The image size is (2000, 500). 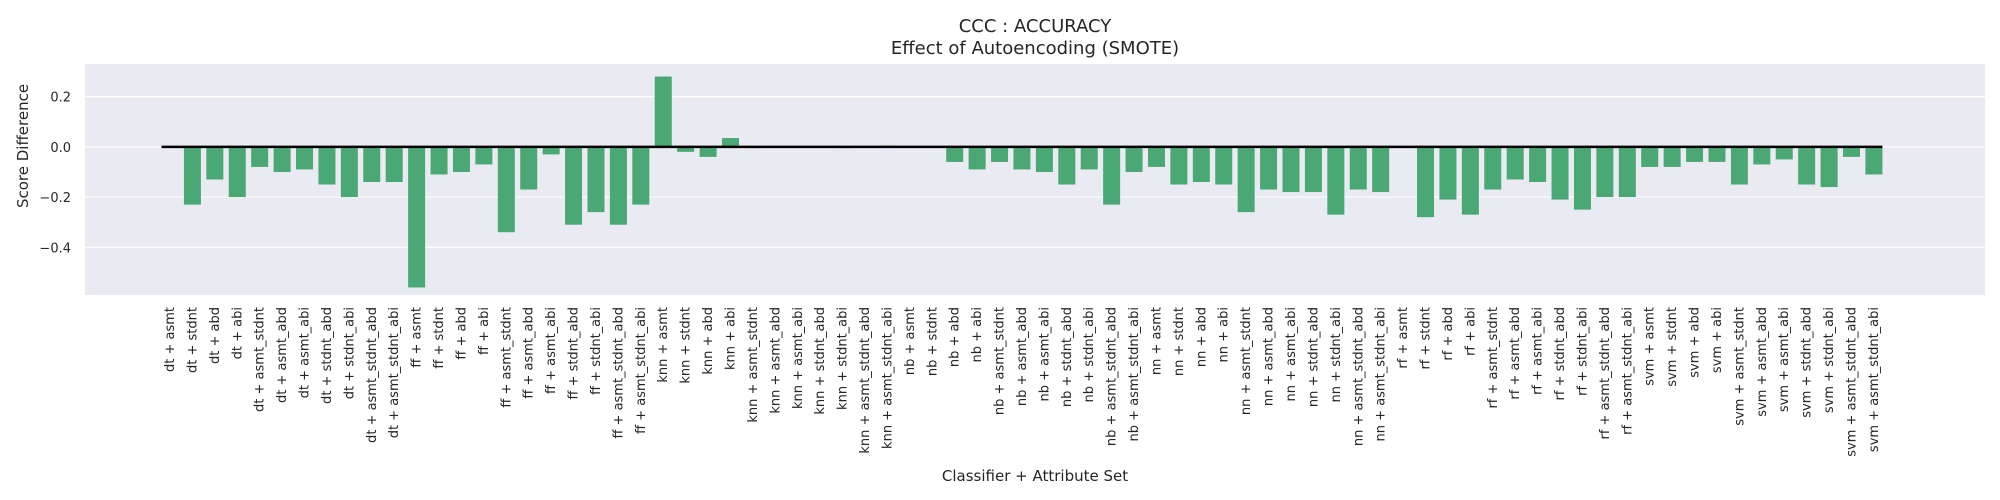 I want to click on x-tick-label: nb + asmt_stdnt, so click(x=1000, y=361).